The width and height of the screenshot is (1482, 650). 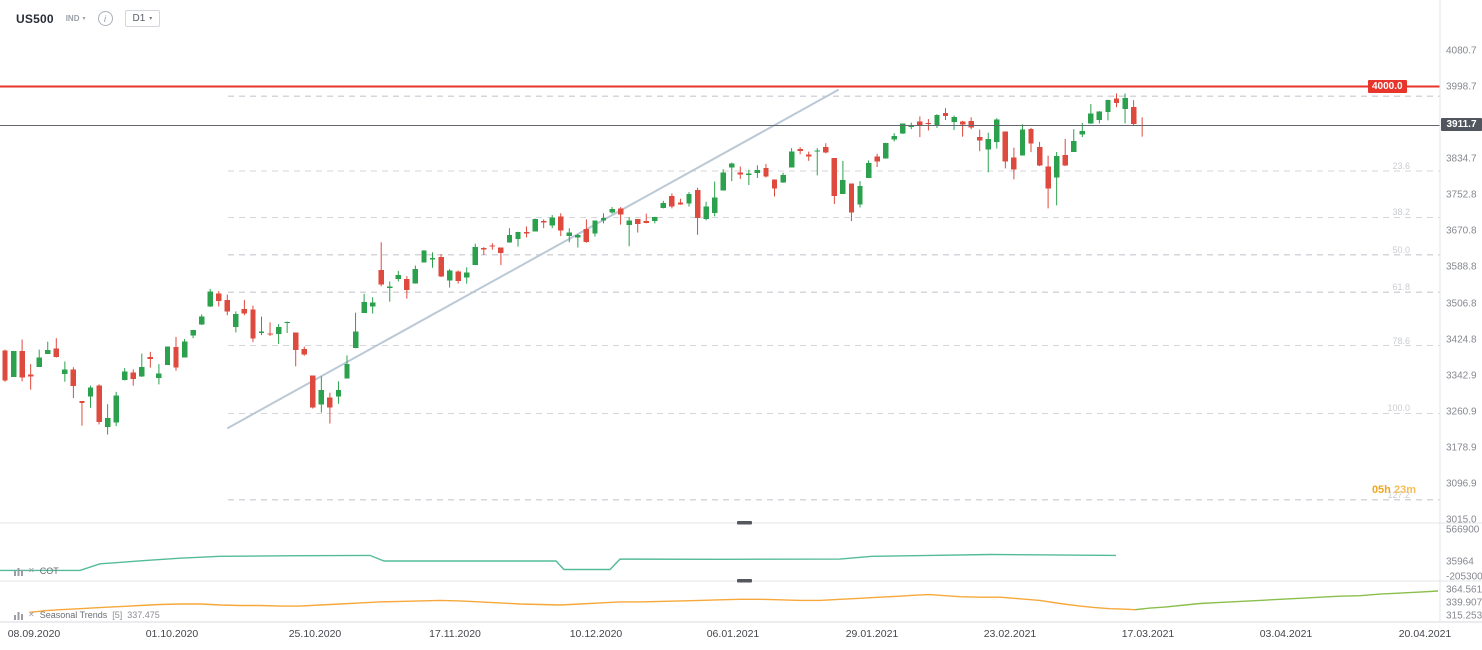 What do you see at coordinates (35, 18) in the screenshot?
I see `symbol-label: US500` at bounding box center [35, 18].